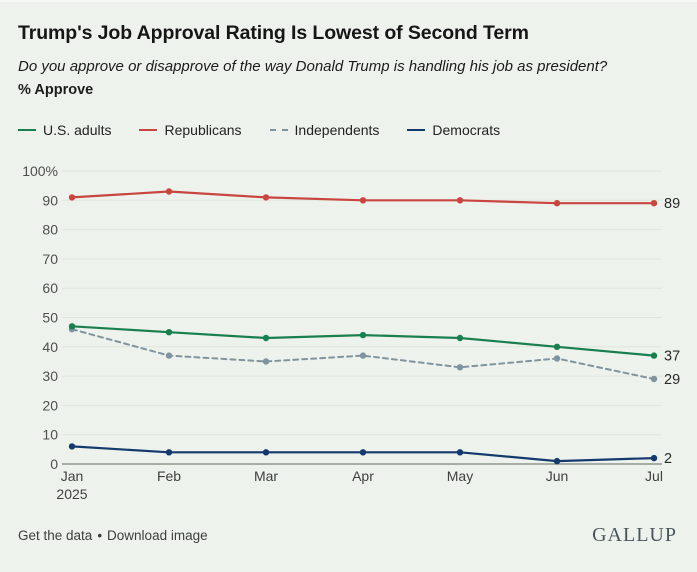 The width and height of the screenshot is (697, 572). Describe the element at coordinates (416, 130) in the screenshot. I see `legend-swatch-democrats` at that location.